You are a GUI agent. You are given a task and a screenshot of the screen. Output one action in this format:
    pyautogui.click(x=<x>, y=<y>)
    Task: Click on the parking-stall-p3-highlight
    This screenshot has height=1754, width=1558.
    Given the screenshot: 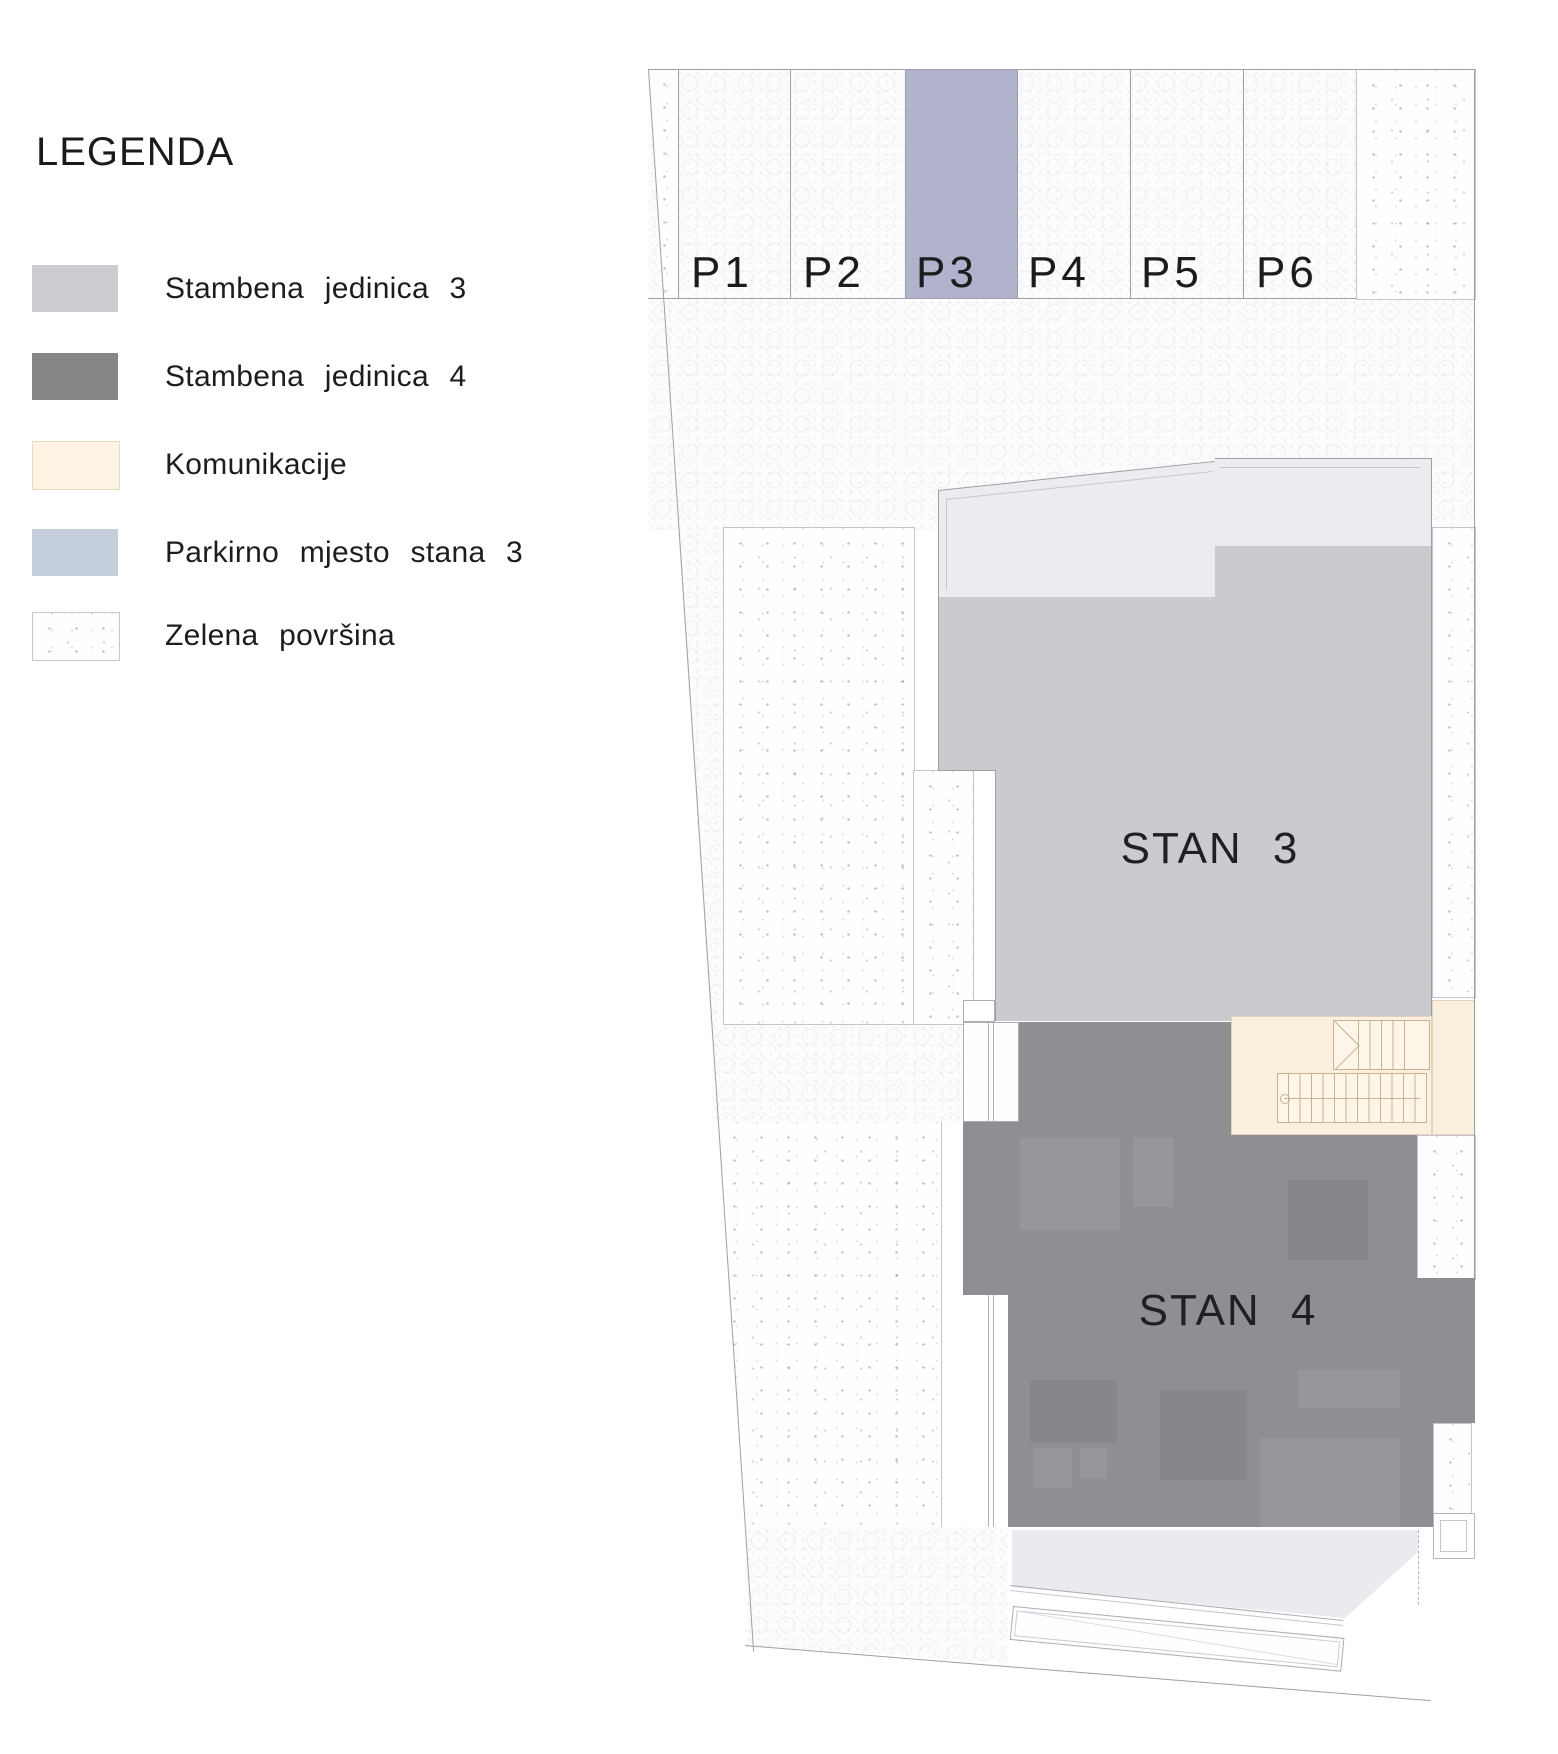 What is the action you would take?
    pyautogui.click(x=961, y=183)
    